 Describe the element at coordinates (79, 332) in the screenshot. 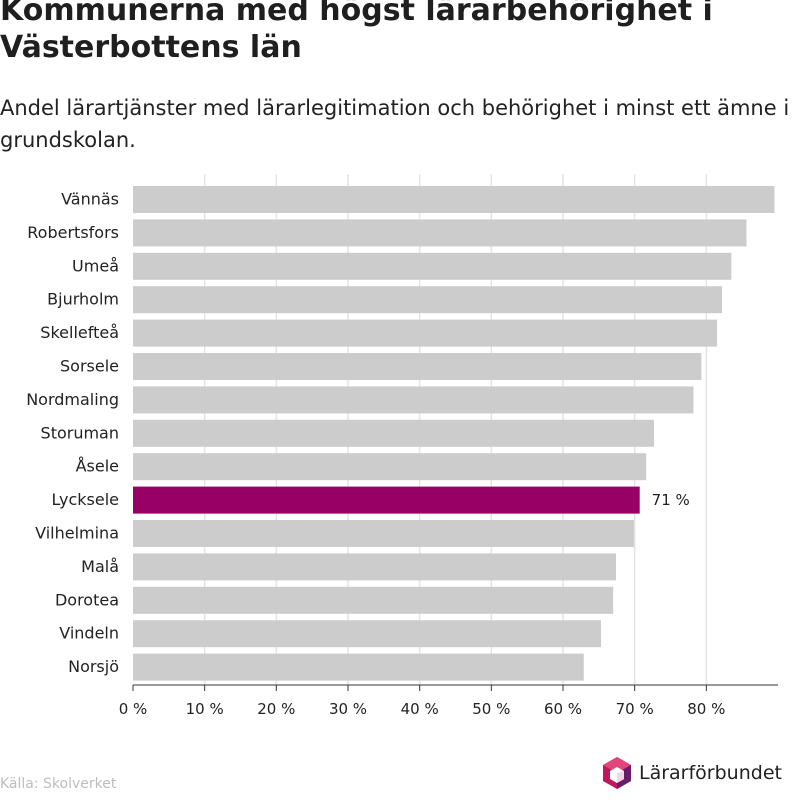

I see `category-label: Skellefteå` at that location.